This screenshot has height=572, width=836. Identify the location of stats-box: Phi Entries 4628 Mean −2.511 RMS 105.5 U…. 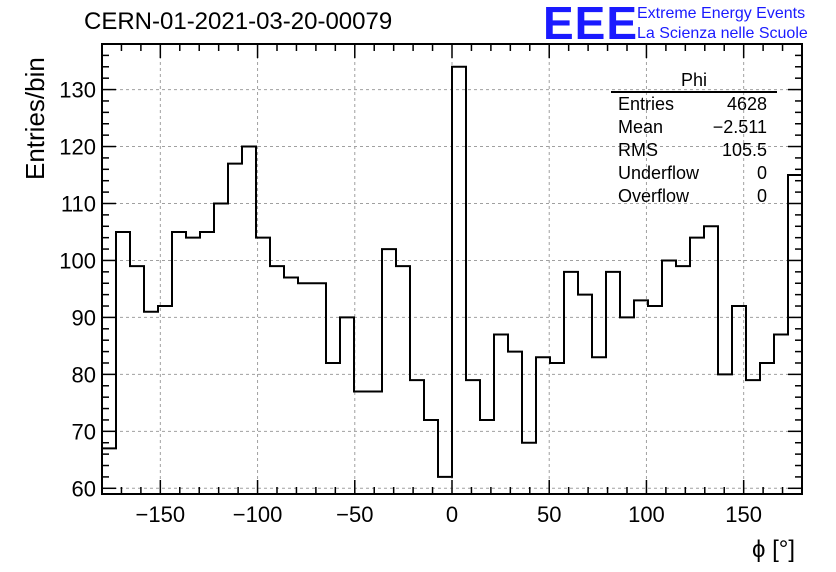
(694, 139).